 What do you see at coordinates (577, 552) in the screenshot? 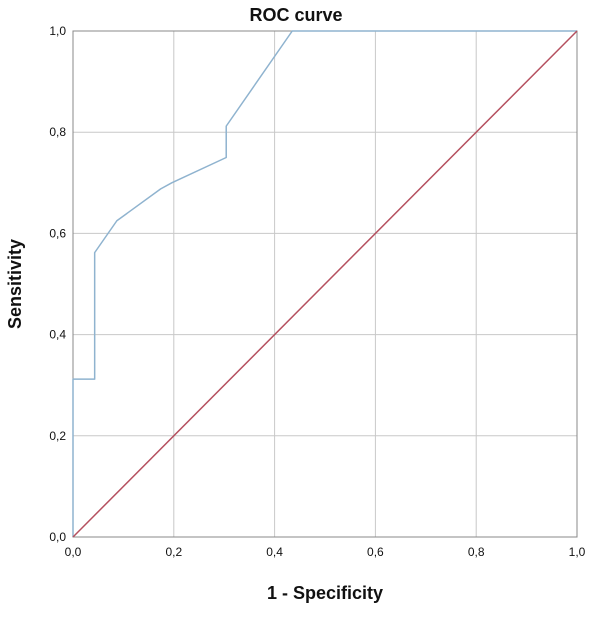
I see `x-tick-label: 1,0` at bounding box center [577, 552].